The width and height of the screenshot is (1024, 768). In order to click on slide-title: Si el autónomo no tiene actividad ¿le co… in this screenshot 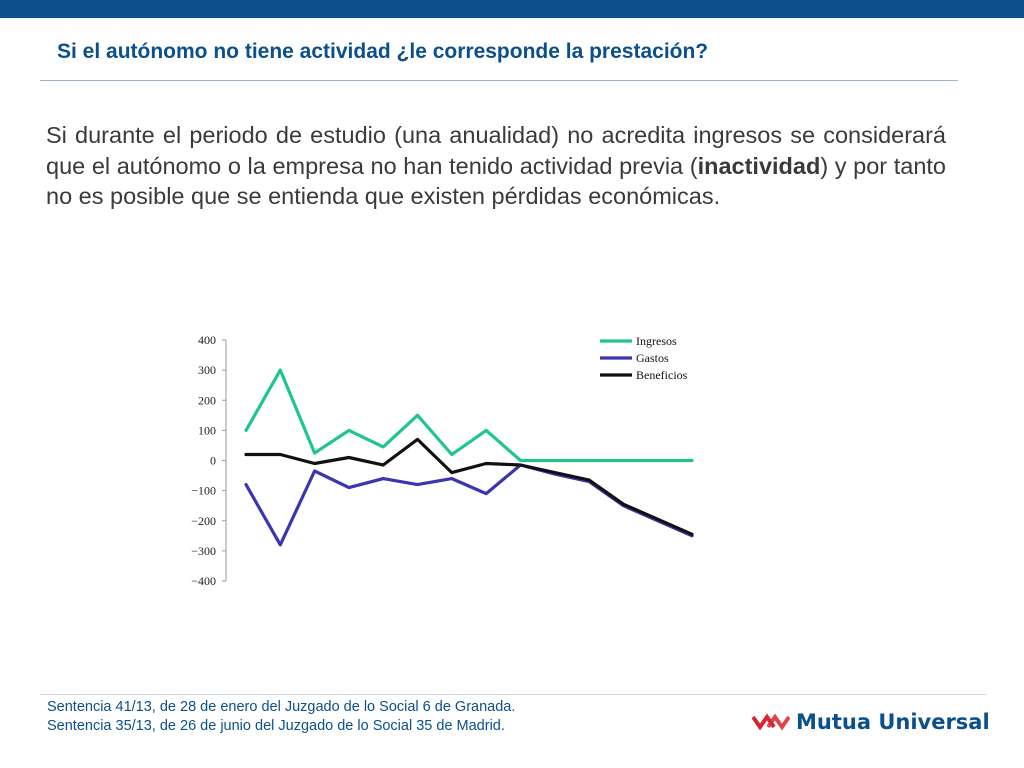, I will do `click(383, 51)`.